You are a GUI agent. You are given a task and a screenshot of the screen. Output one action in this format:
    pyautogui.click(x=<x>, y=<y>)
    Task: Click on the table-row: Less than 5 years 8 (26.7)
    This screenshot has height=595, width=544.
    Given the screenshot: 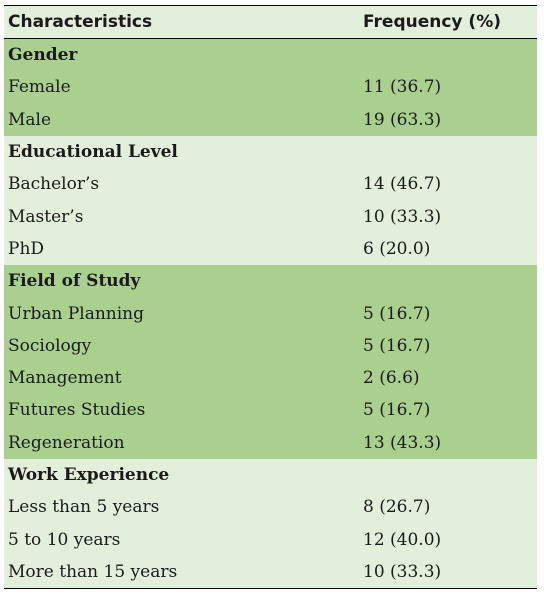 What is the action you would take?
    pyautogui.click(x=270, y=507)
    